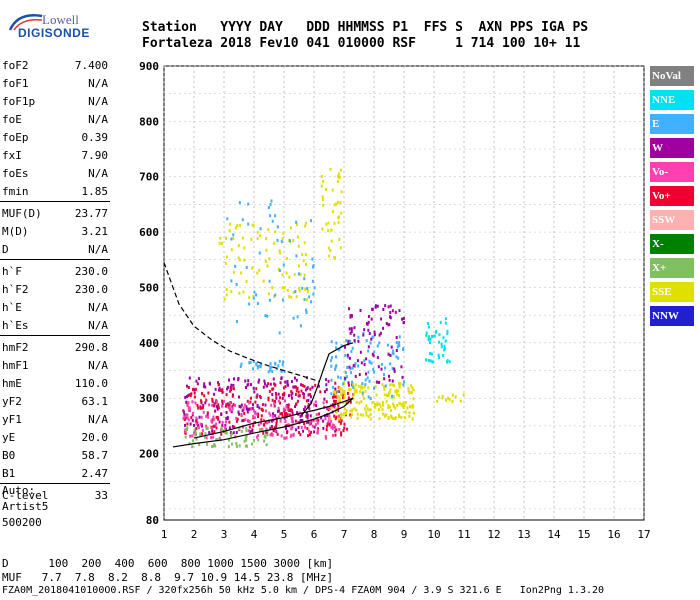  What do you see at coordinates (672, 124) in the screenshot?
I see `legend-item: E` at bounding box center [672, 124].